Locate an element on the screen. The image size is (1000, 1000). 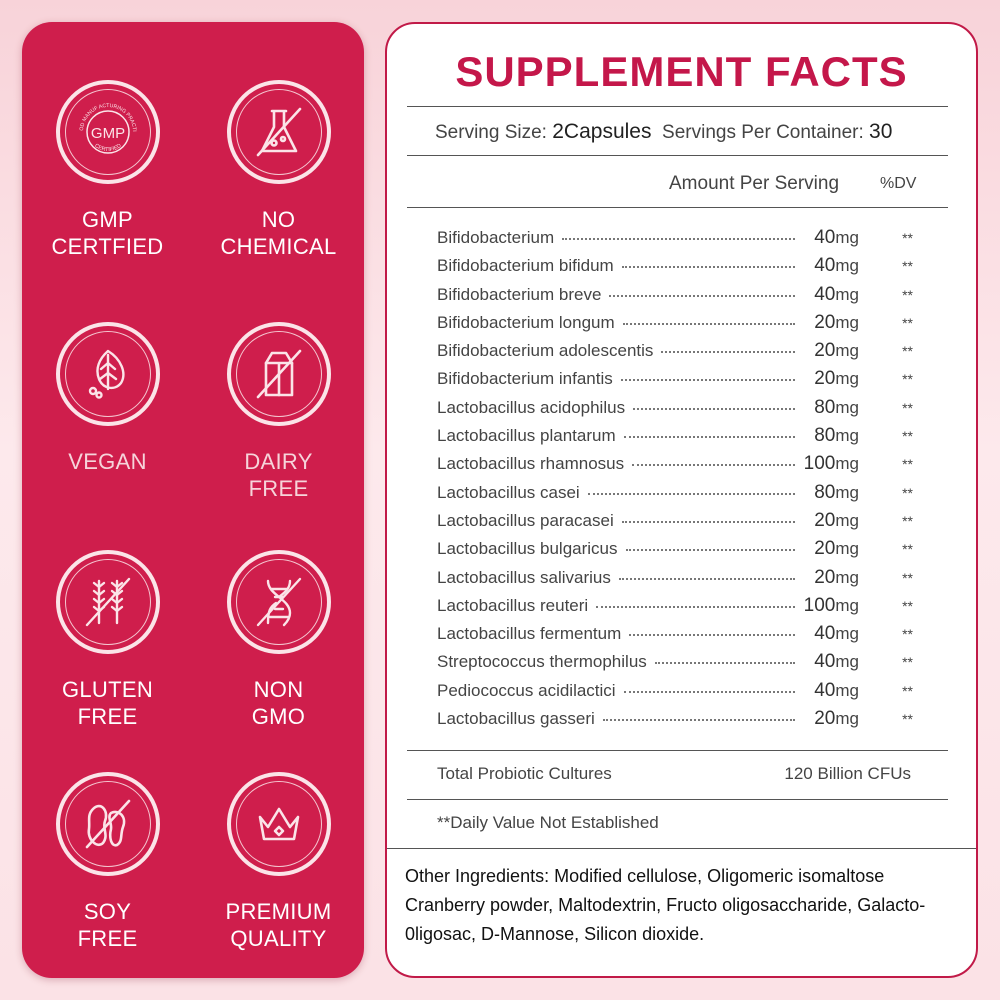
badge-label-line: GLUTEN is located at coordinates (107, 689).